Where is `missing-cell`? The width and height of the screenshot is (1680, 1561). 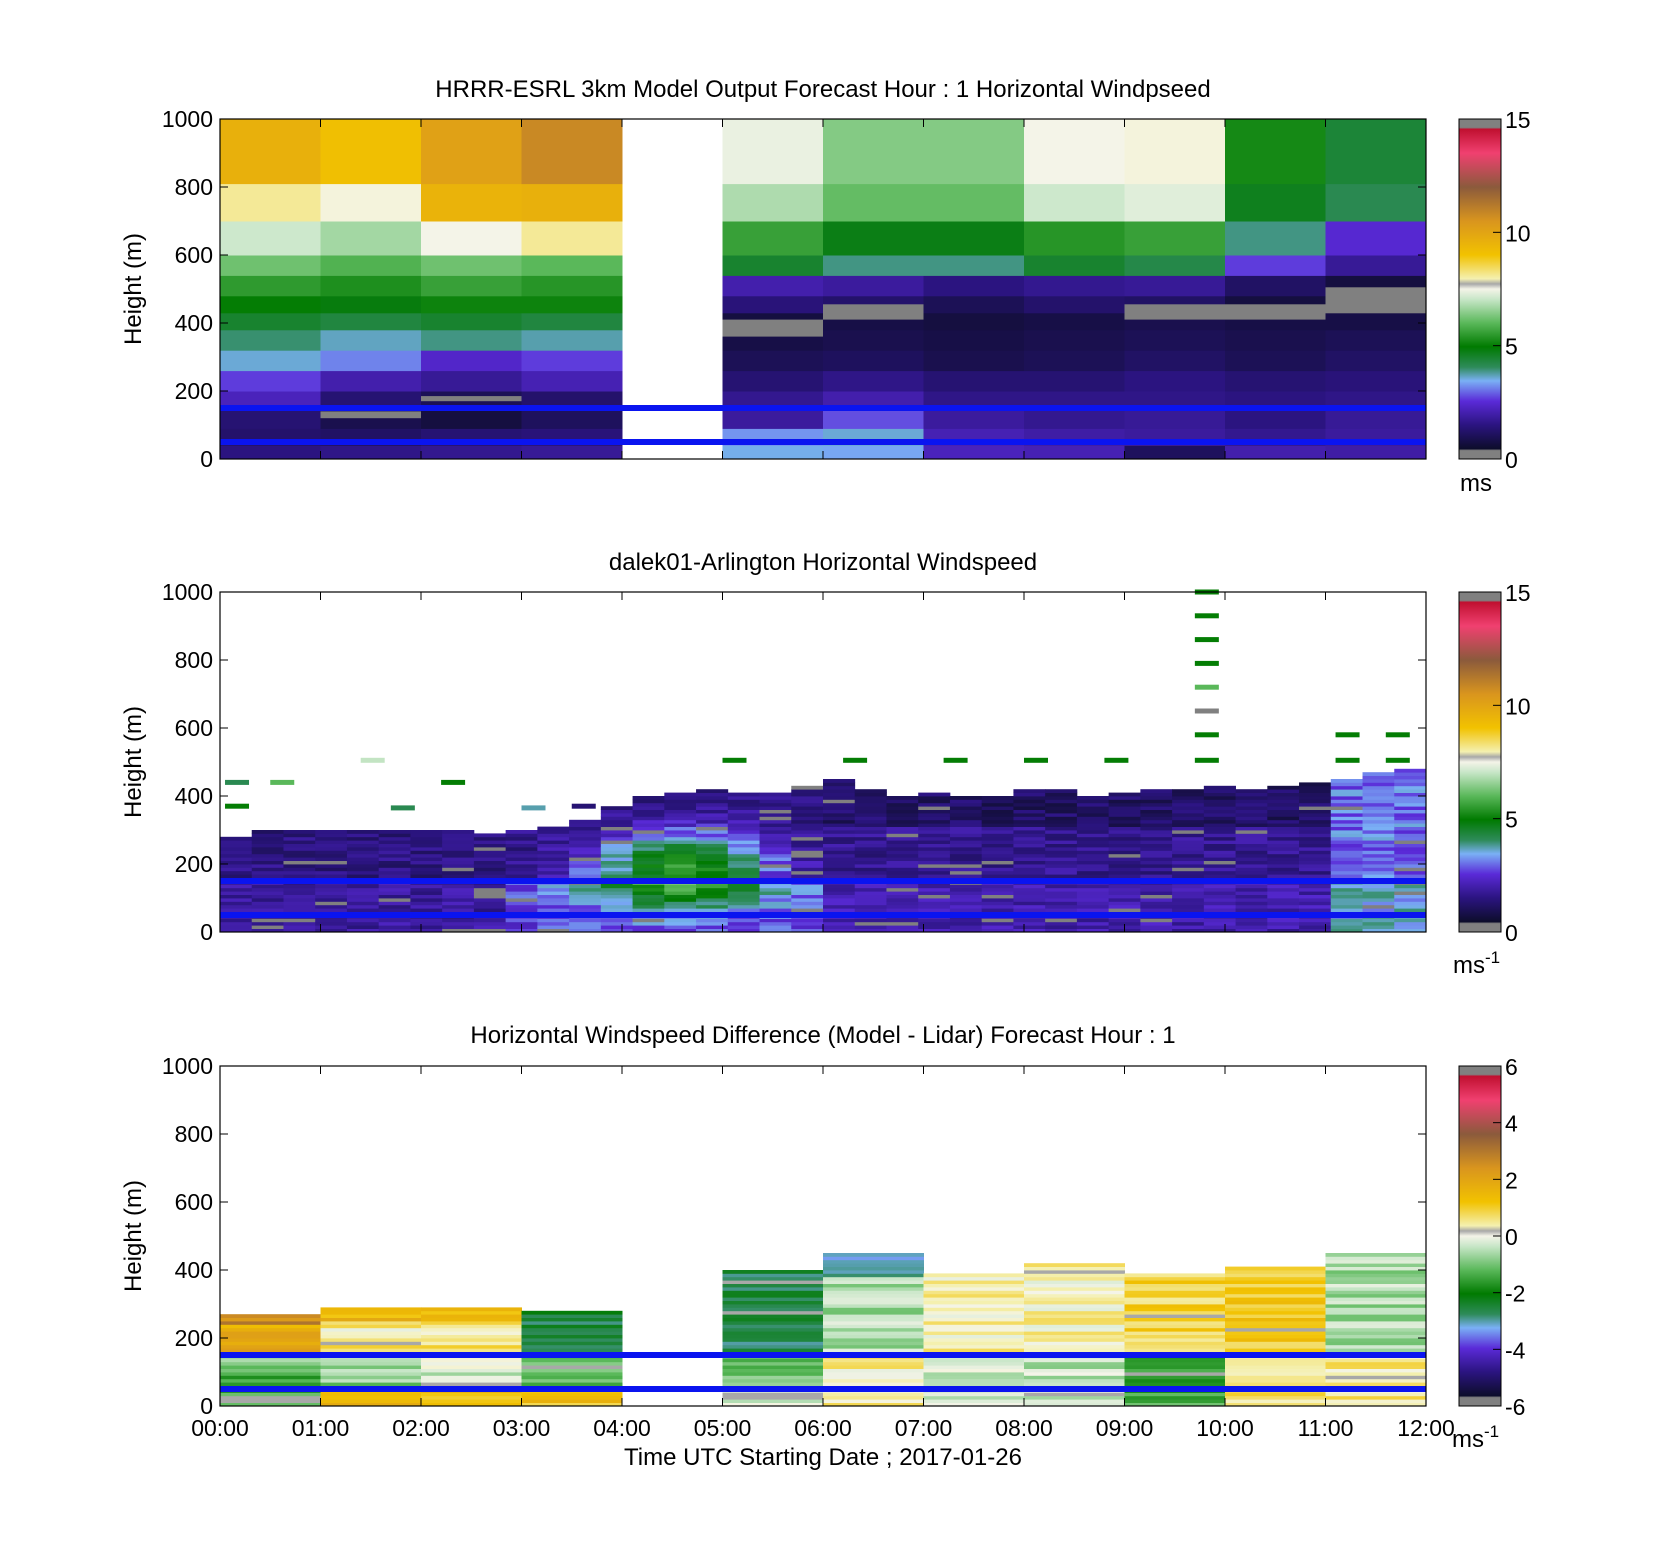
missing-cell is located at coordinates (1174, 312).